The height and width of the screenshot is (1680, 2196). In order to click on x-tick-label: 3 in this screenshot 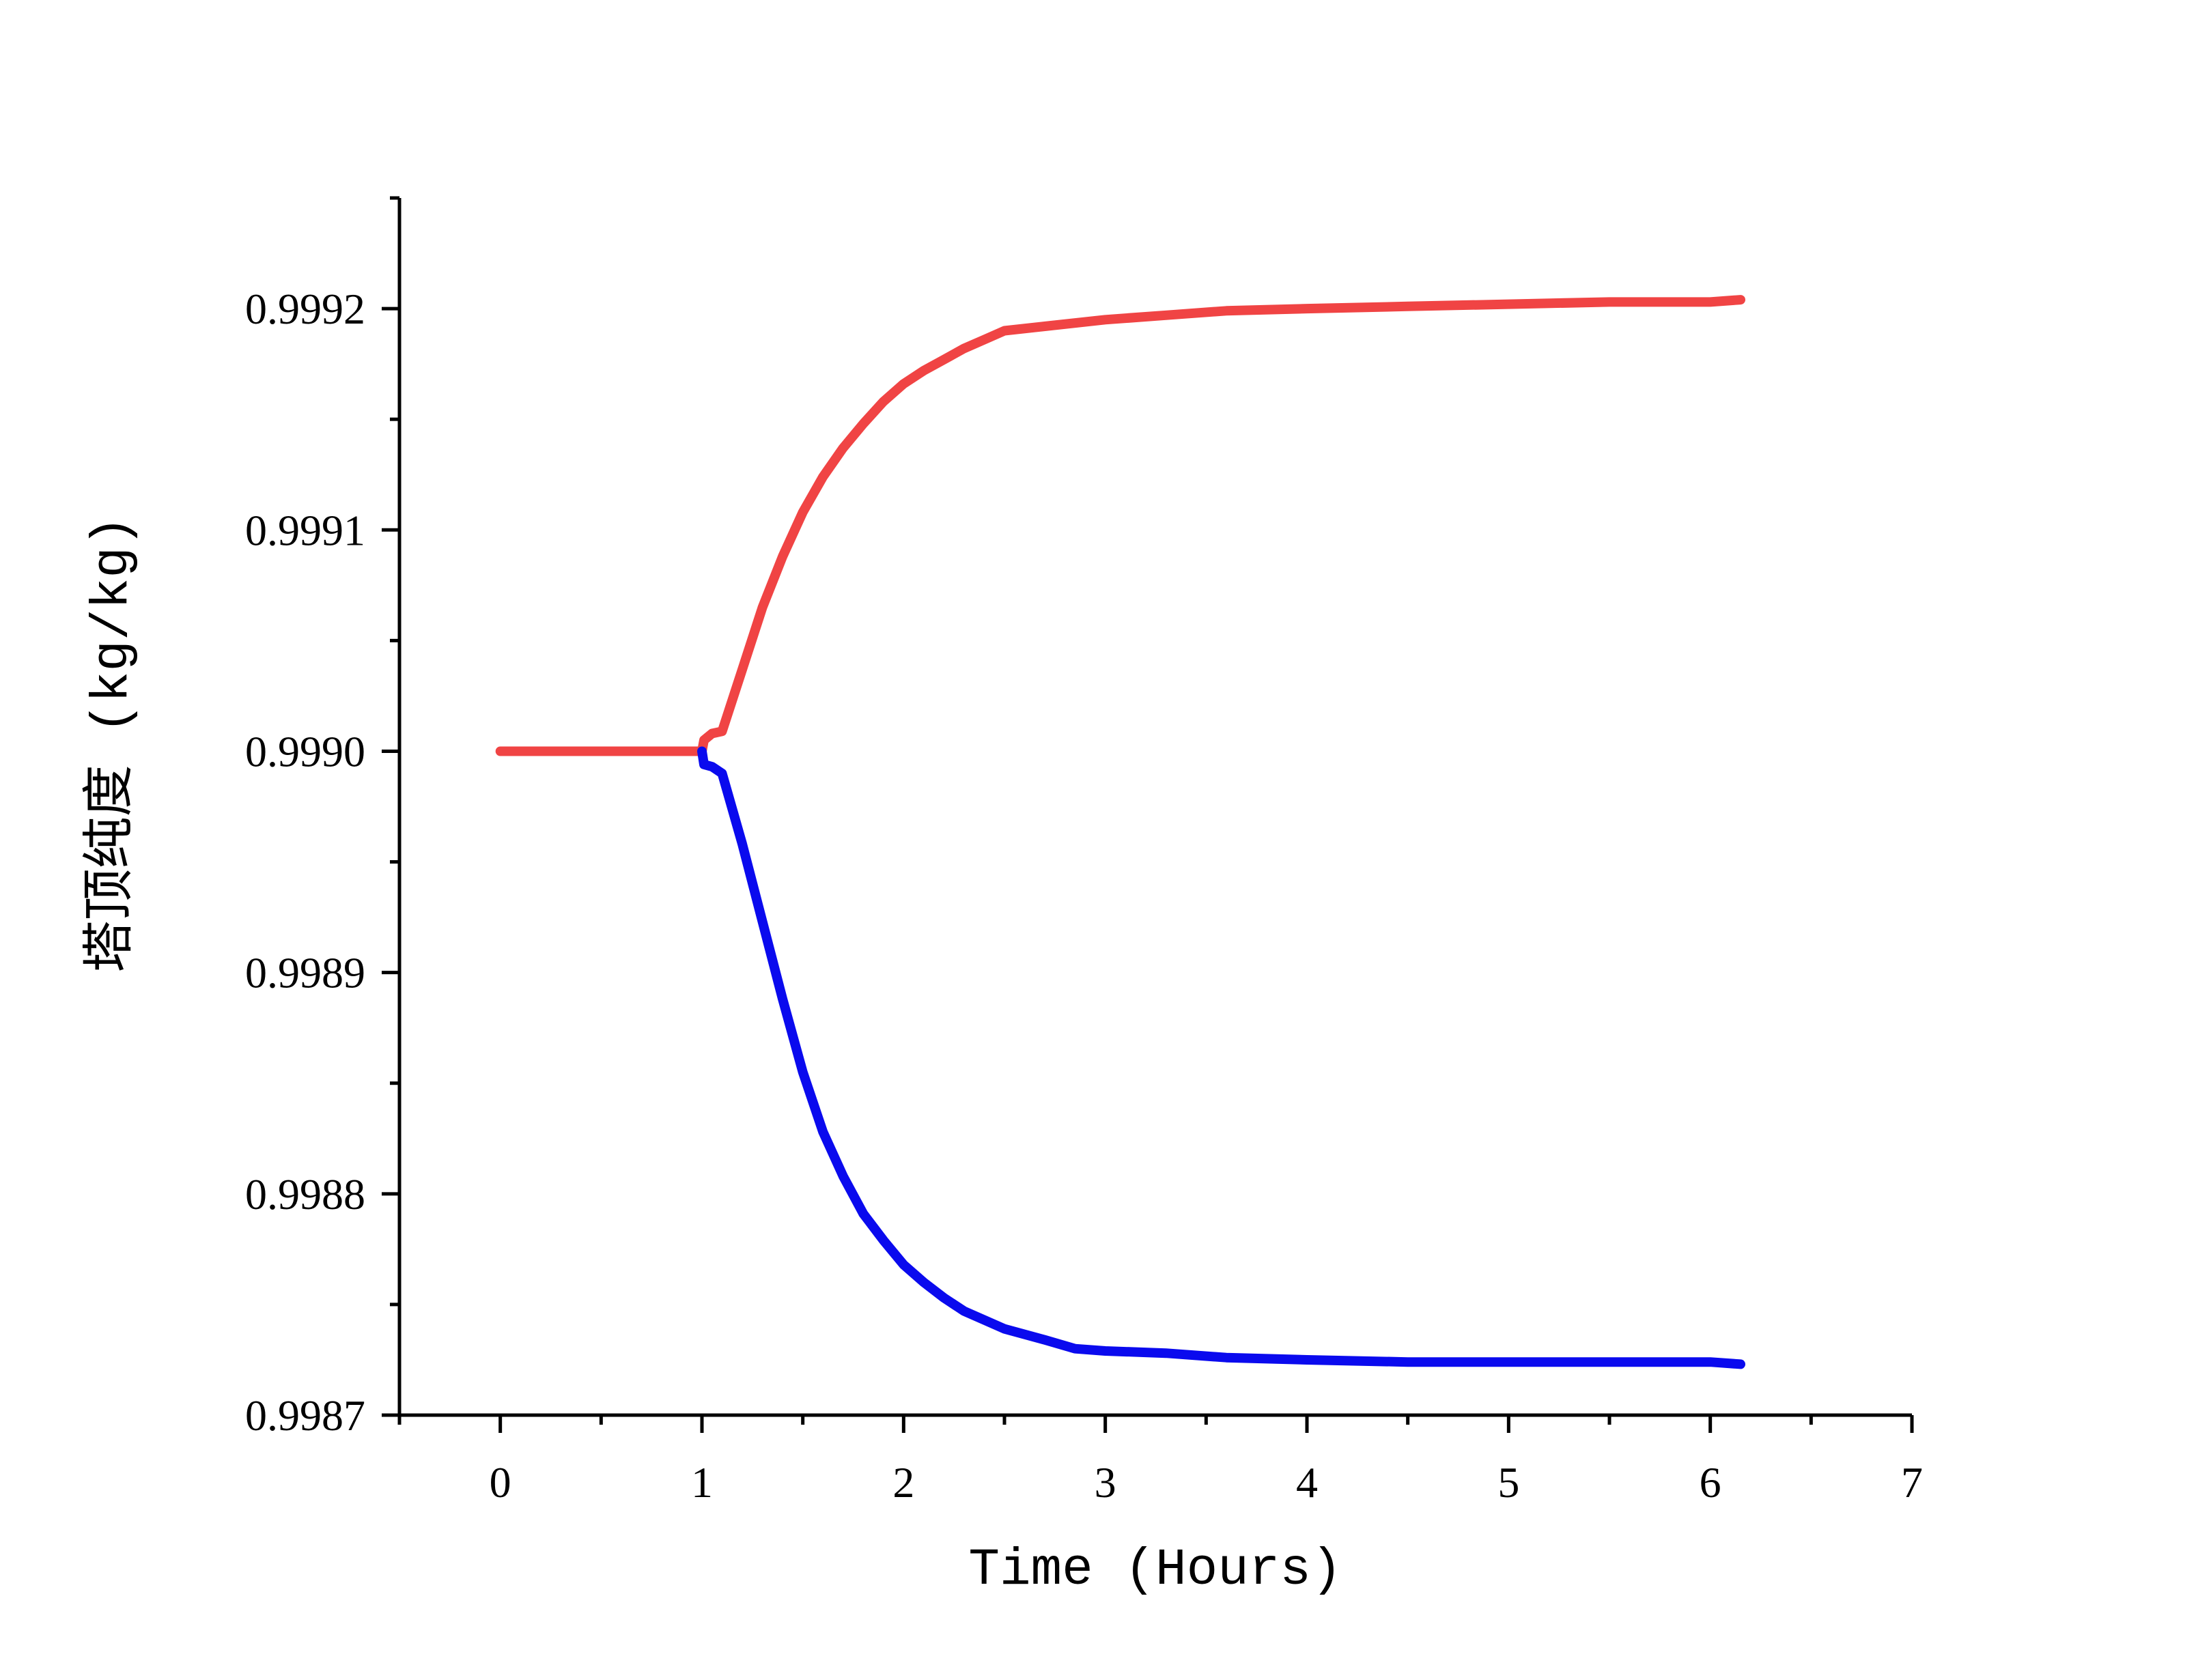, I will do `click(1105, 1482)`.